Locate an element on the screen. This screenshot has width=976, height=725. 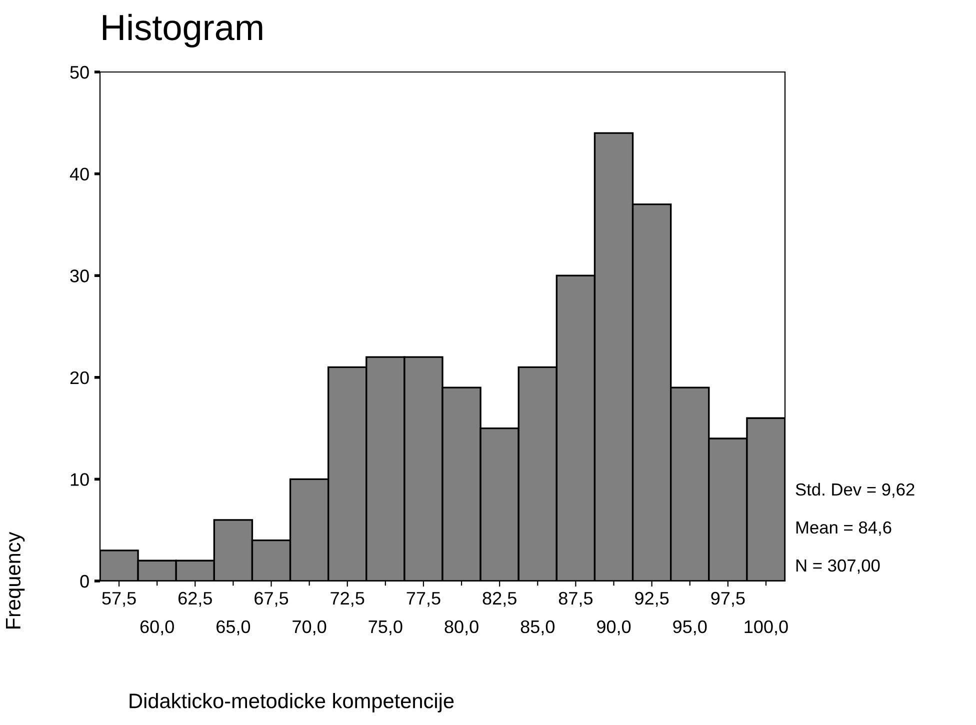
text: Std. Dev = 9,62 is located at coordinates (855, 490).